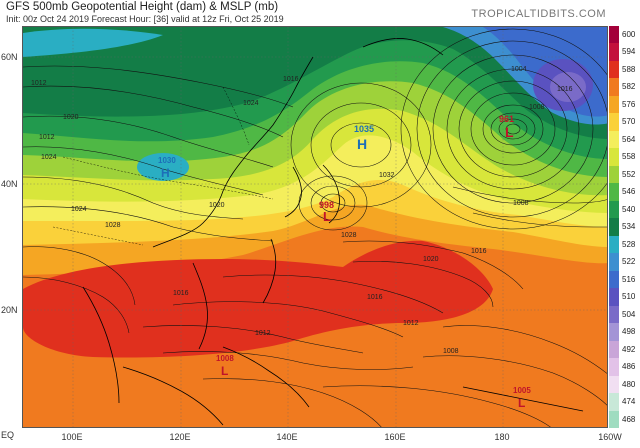 Image resolution: width=640 pixels, height=448 pixels. I want to click on lon-label-180: 180, so click(502, 437).